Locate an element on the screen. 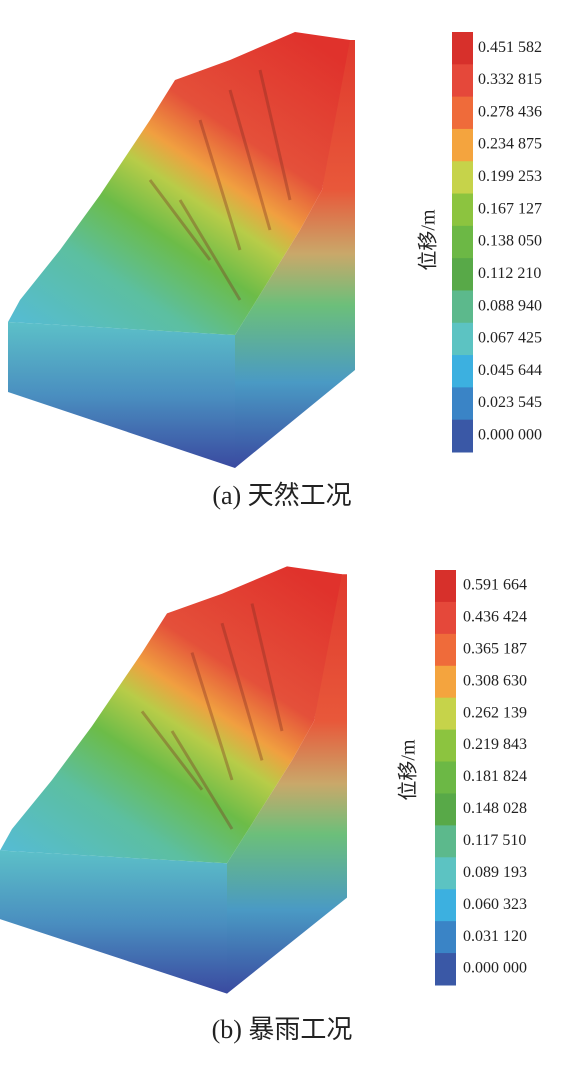 The height and width of the screenshot is (1074, 564). legend-label: 0.219 843 is located at coordinates (495, 744).